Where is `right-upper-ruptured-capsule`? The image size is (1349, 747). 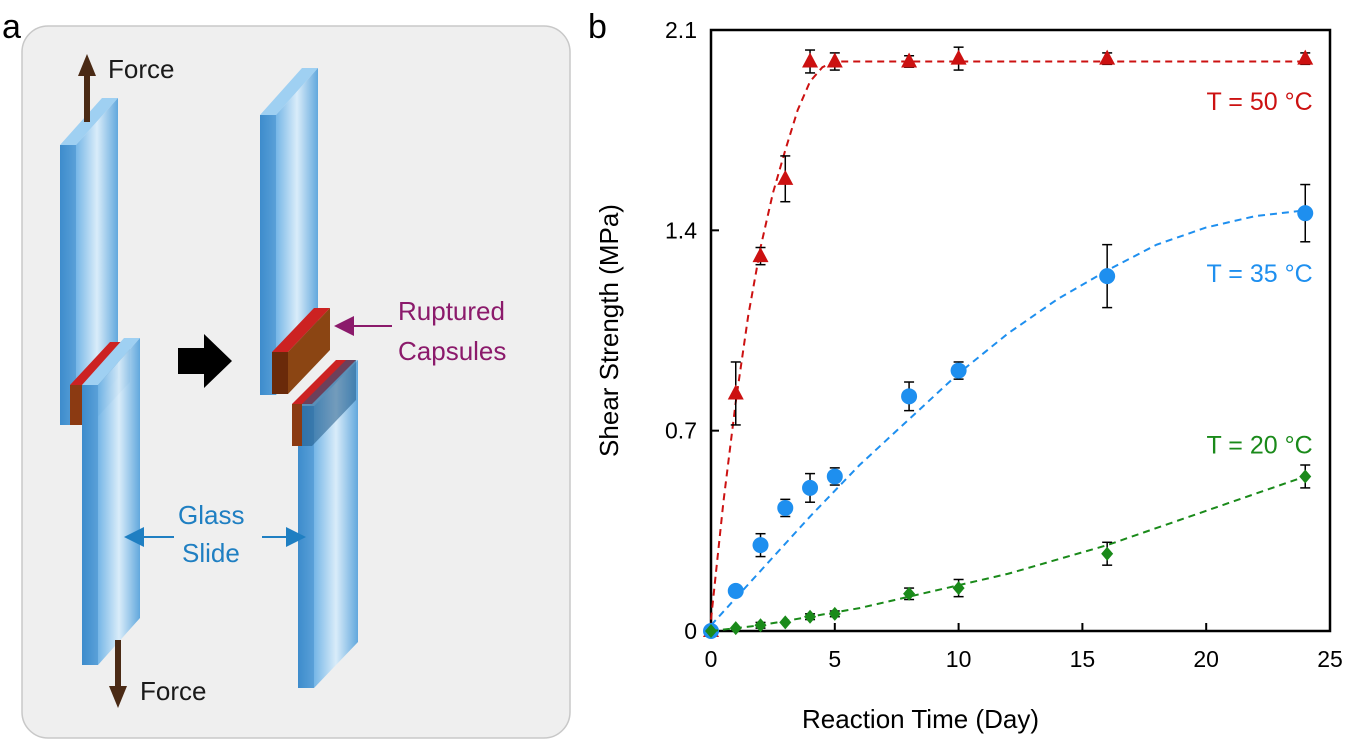 right-upper-ruptured-capsule is located at coordinates (301, 351).